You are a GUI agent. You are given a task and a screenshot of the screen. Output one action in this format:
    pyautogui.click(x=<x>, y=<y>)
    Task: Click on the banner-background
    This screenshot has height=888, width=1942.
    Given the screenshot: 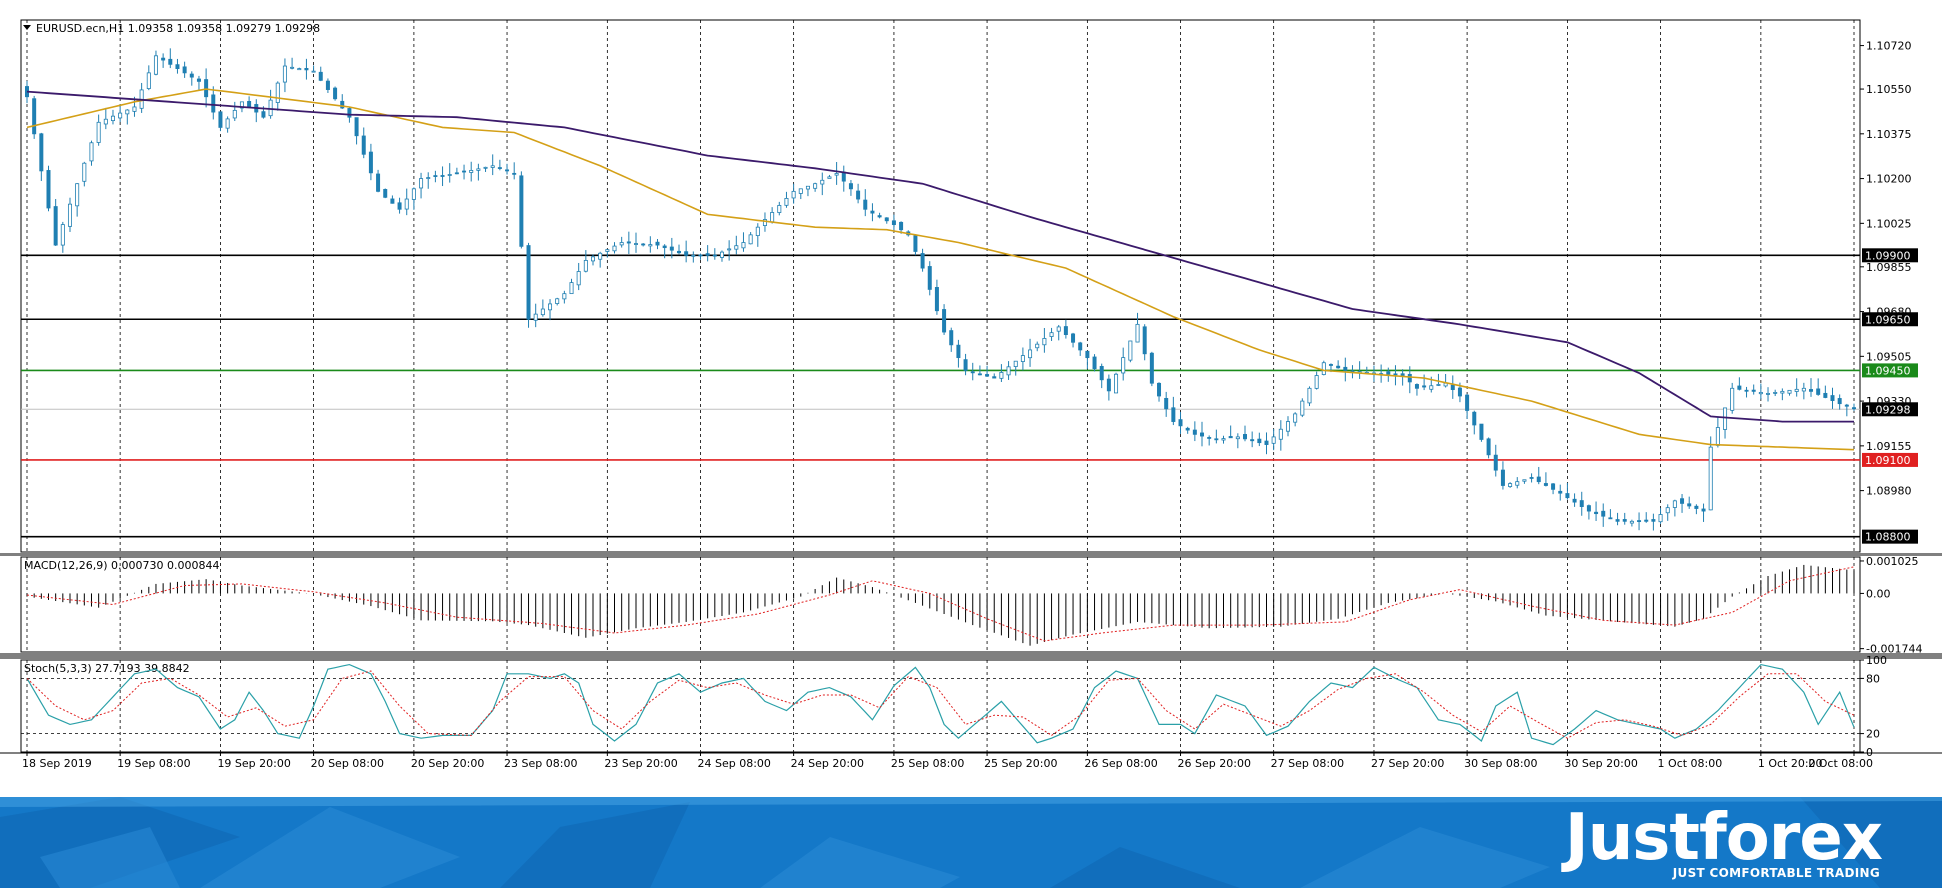 What is the action you would take?
    pyautogui.click(x=971, y=842)
    